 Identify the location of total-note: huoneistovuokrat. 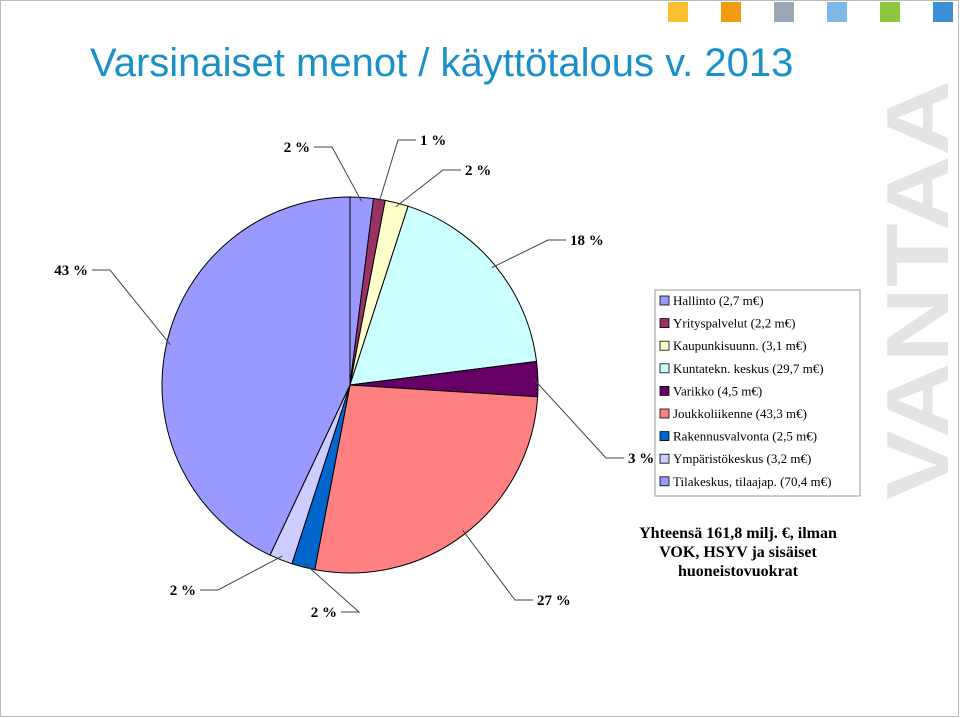
(738, 571).